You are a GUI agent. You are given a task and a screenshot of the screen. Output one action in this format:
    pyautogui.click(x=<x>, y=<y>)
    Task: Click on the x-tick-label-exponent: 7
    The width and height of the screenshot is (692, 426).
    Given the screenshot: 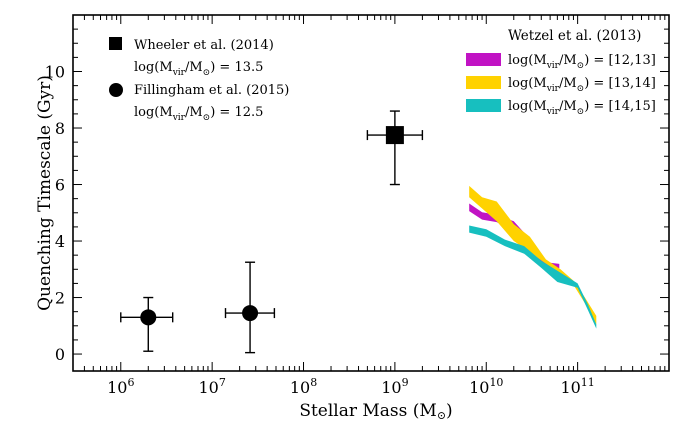 What is the action you would take?
    pyautogui.click(x=222, y=382)
    